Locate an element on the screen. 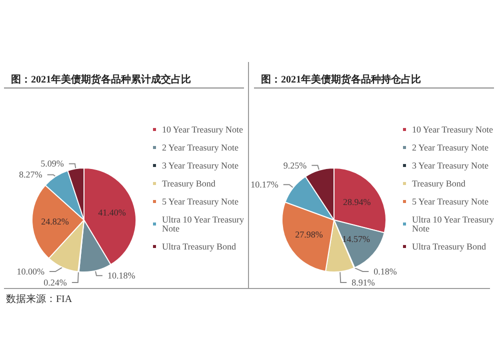 Image resolution: width=500 pixels, height=362 pixels. data-label: 5.09% is located at coordinates (52, 163).